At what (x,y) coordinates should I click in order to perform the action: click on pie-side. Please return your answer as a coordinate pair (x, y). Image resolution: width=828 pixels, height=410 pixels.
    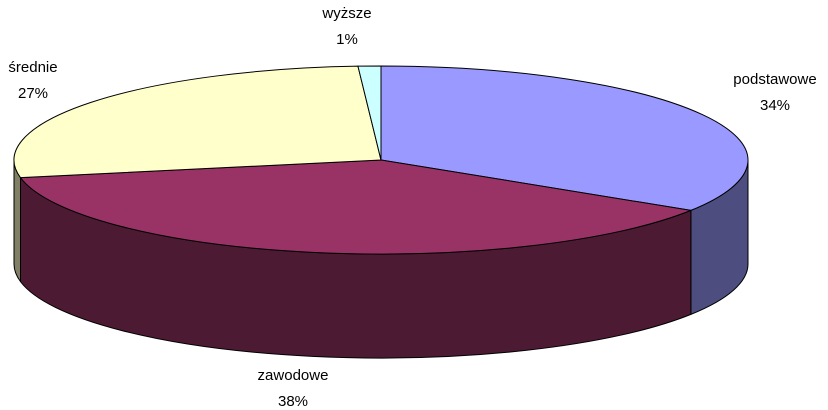
    Looking at the image, I should click on (17, 221).